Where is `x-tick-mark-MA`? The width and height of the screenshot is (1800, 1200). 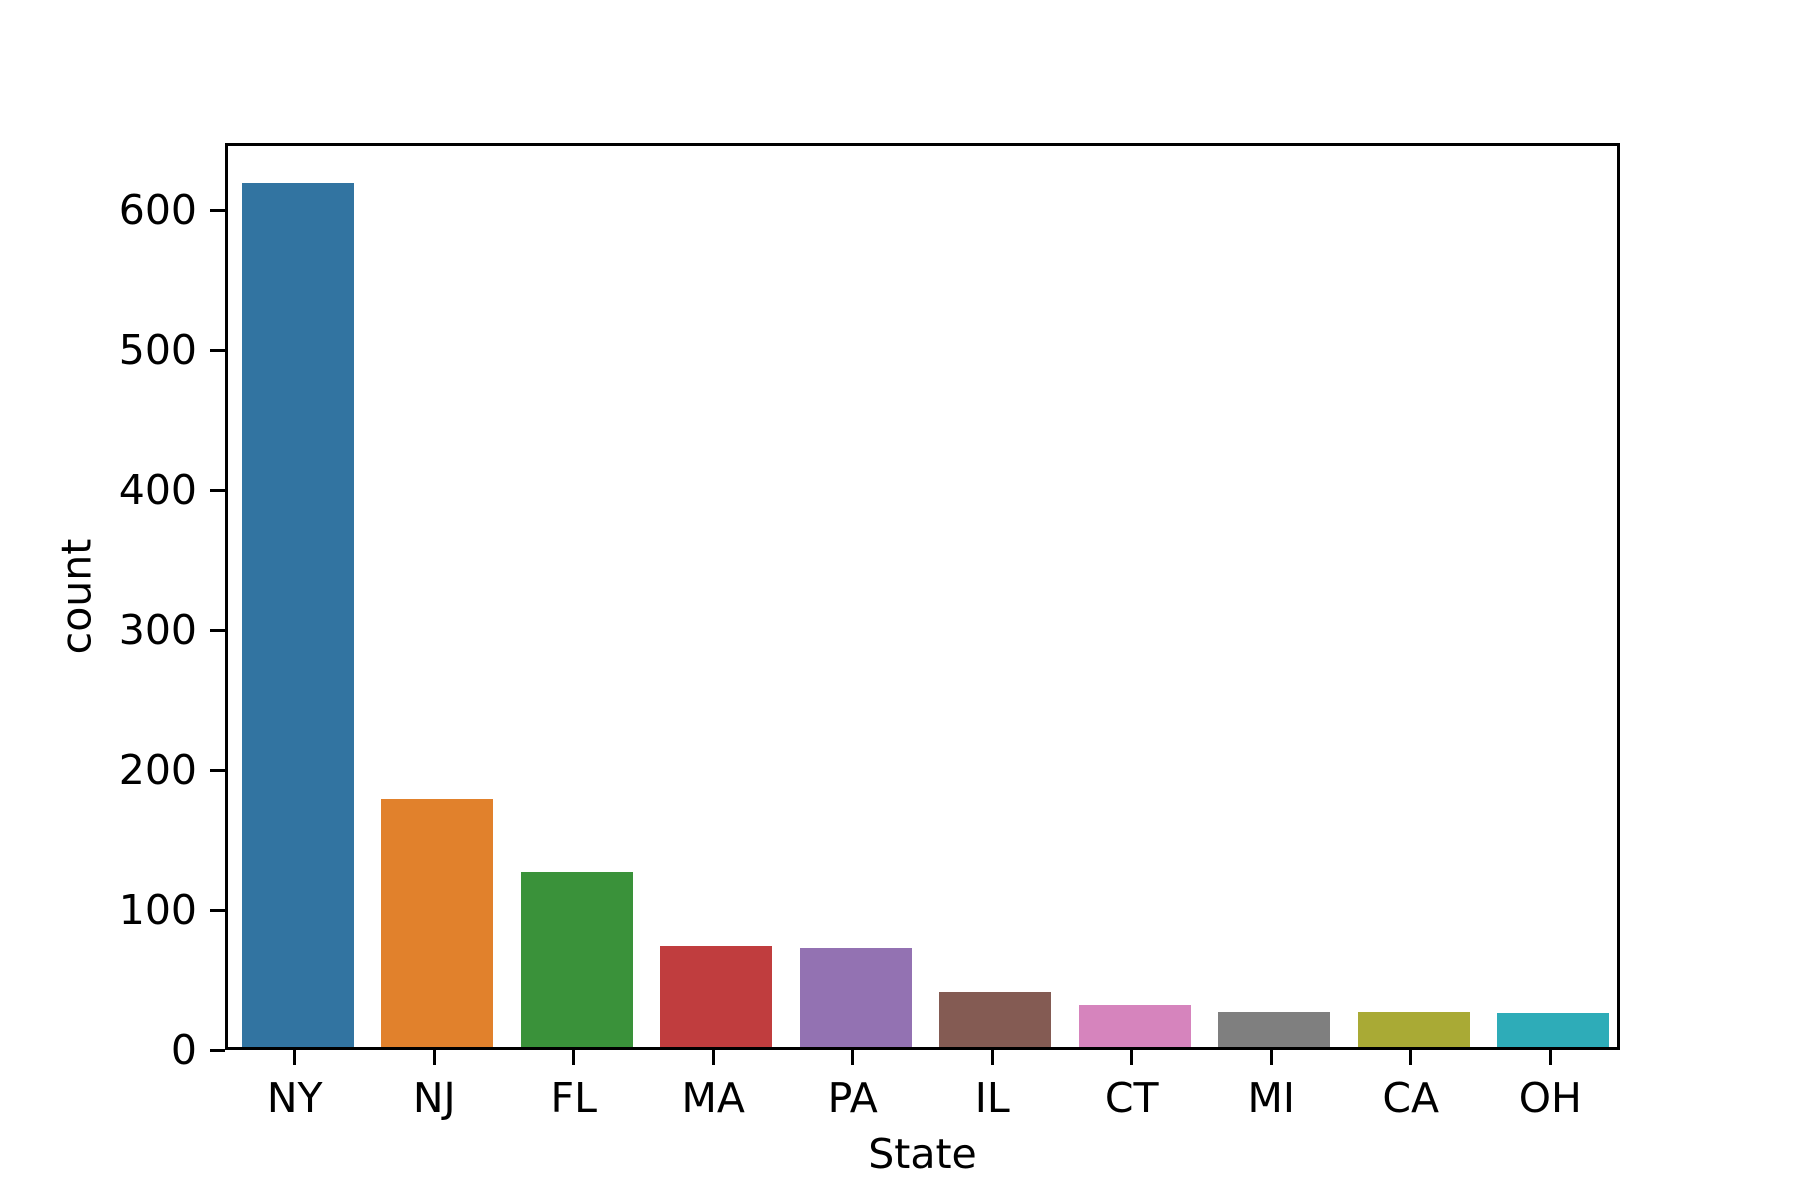 x-tick-mark-MA is located at coordinates (713, 1057).